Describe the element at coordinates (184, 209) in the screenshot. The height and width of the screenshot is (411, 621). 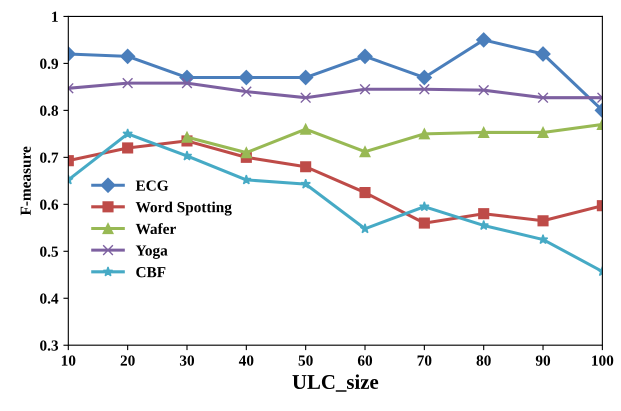
I see `legend-label: Word Spotting` at that location.